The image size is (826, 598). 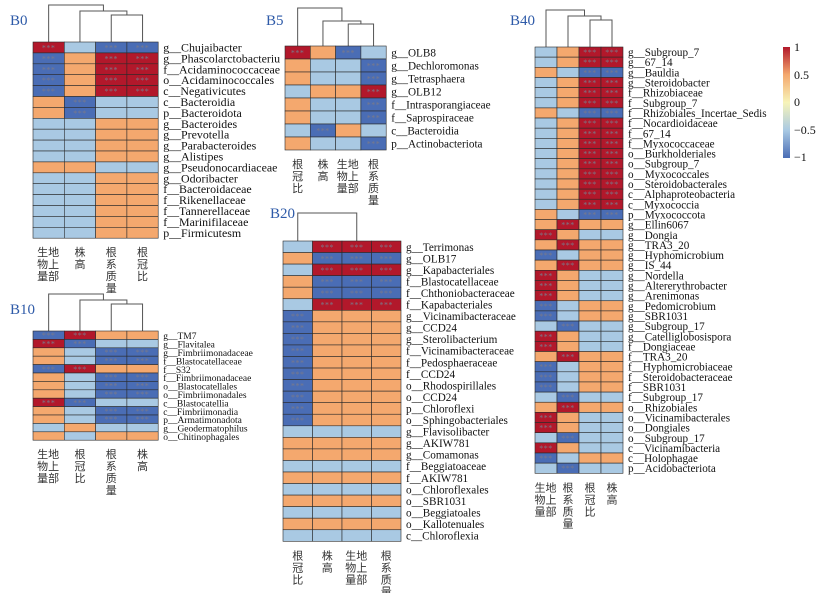 I want to click on row-label: f__Hyphomicrobiaceae, so click(x=680, y=368).